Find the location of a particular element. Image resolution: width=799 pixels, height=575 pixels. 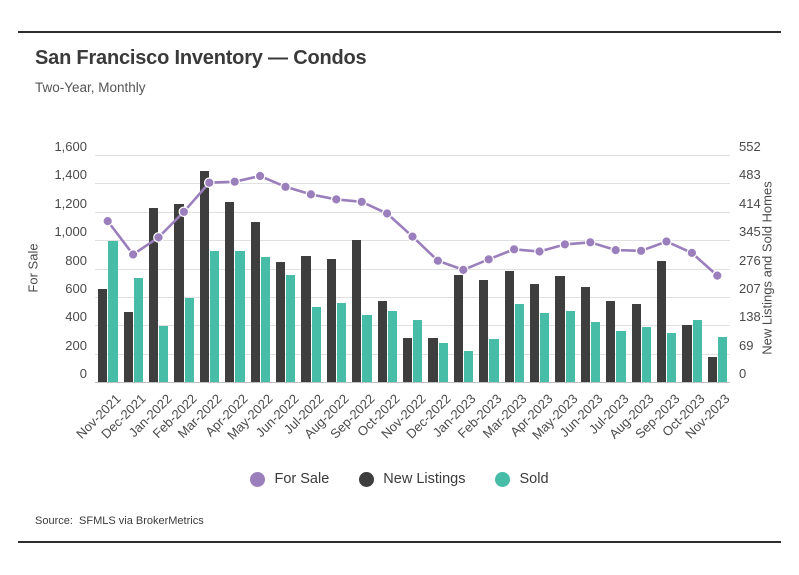

left-axis-tick-label: 400 is located at coordinates (76, 317).